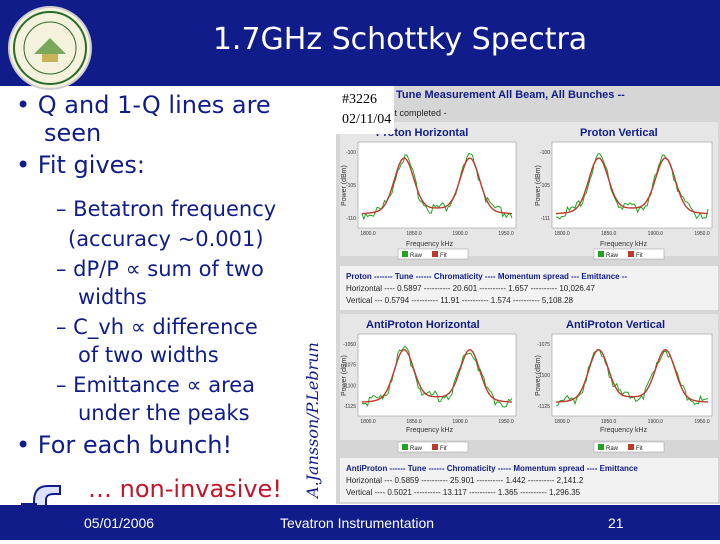 The width and height of the screenshot is (720, 544). I want to click on plot-title-antiproton-h: AntiProton Horizontal, so click(423, 325).